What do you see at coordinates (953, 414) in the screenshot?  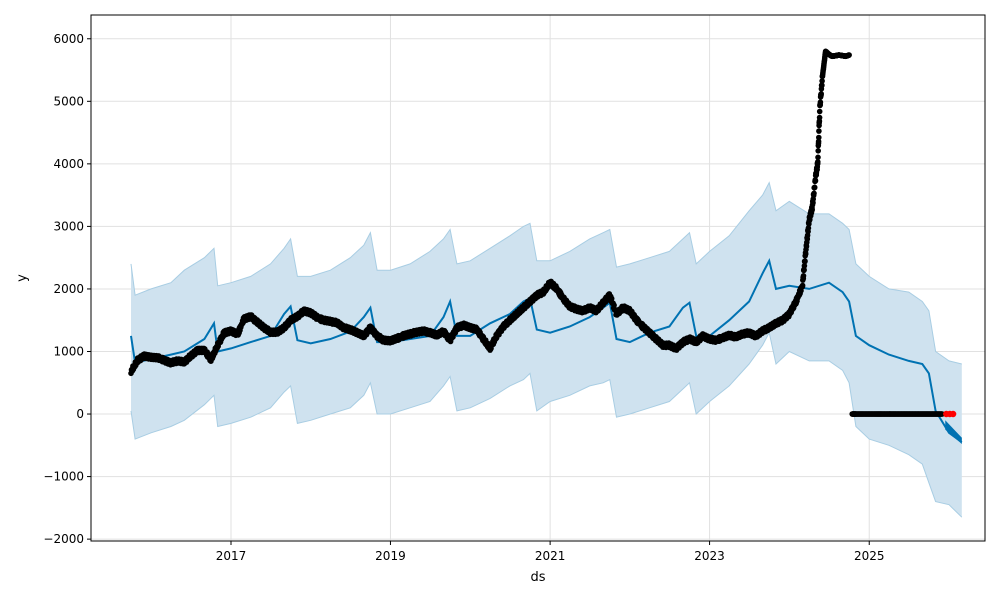 I see `highlight-point` at bounding box center [953, 414].